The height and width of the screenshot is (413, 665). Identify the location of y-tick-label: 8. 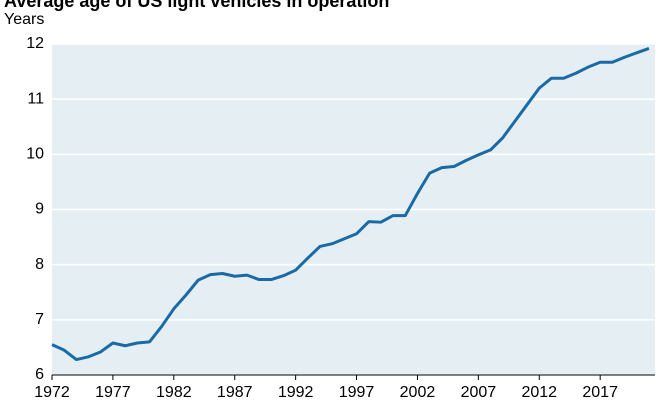
(39, 264).